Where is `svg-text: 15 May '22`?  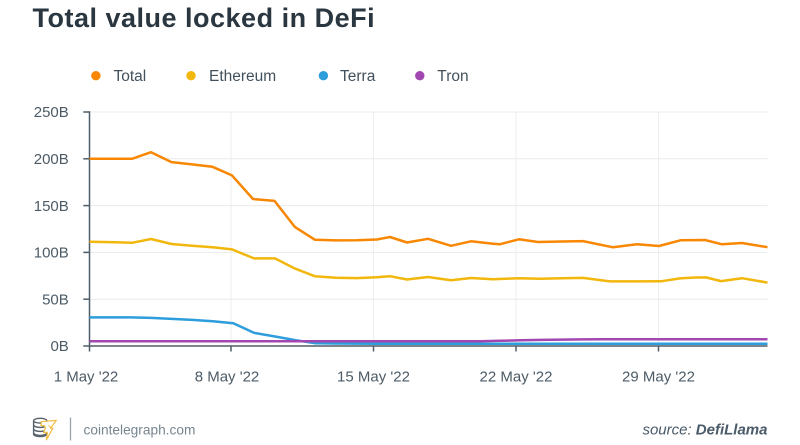
svg-text: 15 May '22 is located at coordinates (373, 377).